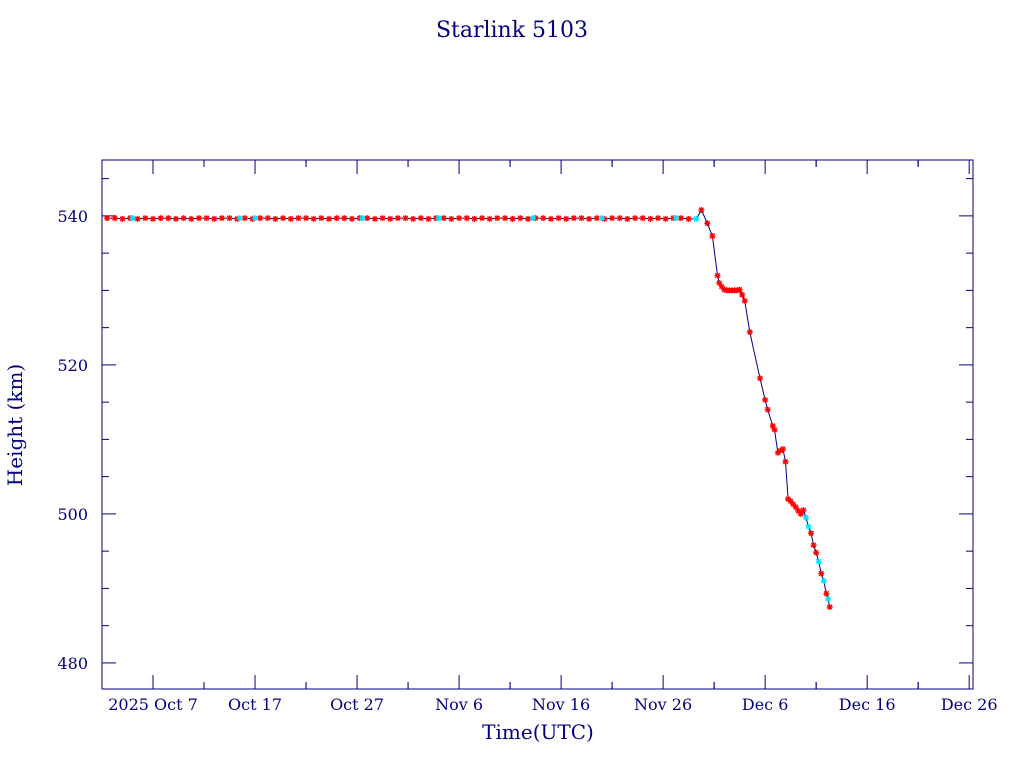 The height and width of the screenshot is (768, 1024). I want to click on x-tick-label: Dec 6, so click(765, 704).